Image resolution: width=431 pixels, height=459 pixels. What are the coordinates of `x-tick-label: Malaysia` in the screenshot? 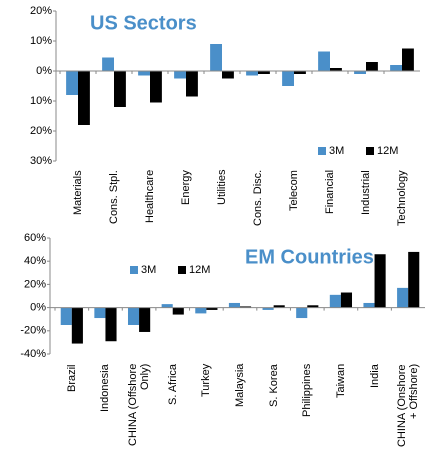 It's located at (240, 386).